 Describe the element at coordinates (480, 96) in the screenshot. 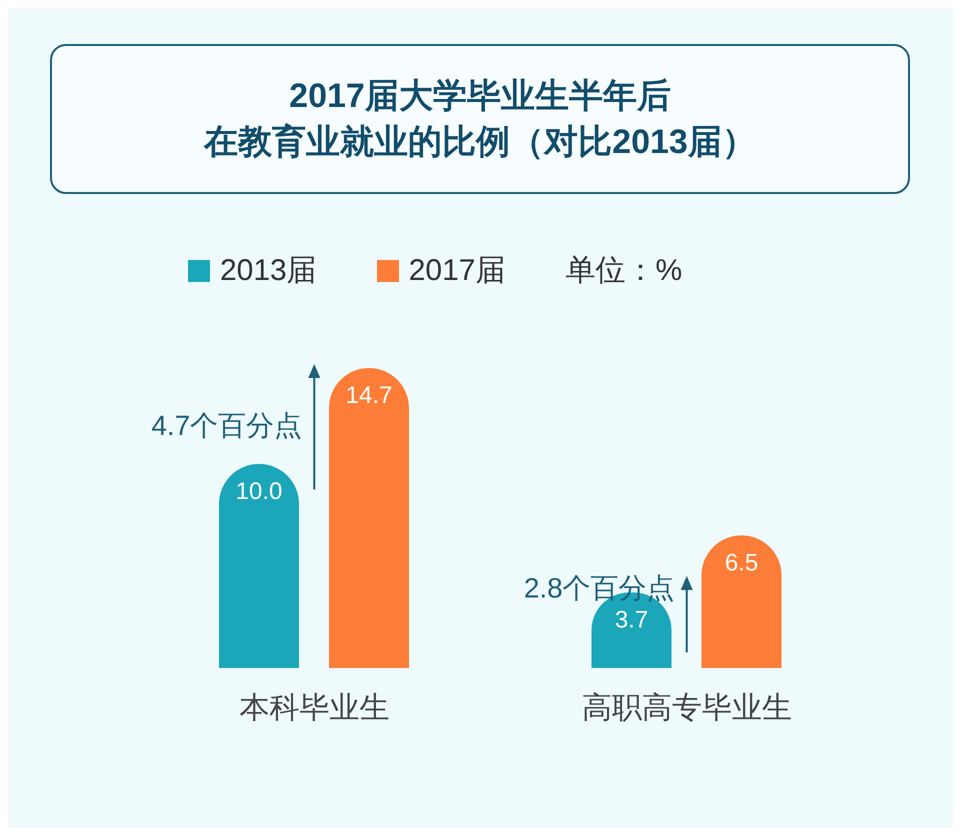

I see `chart-title: 2017届大学毕业生半年后` at that location.